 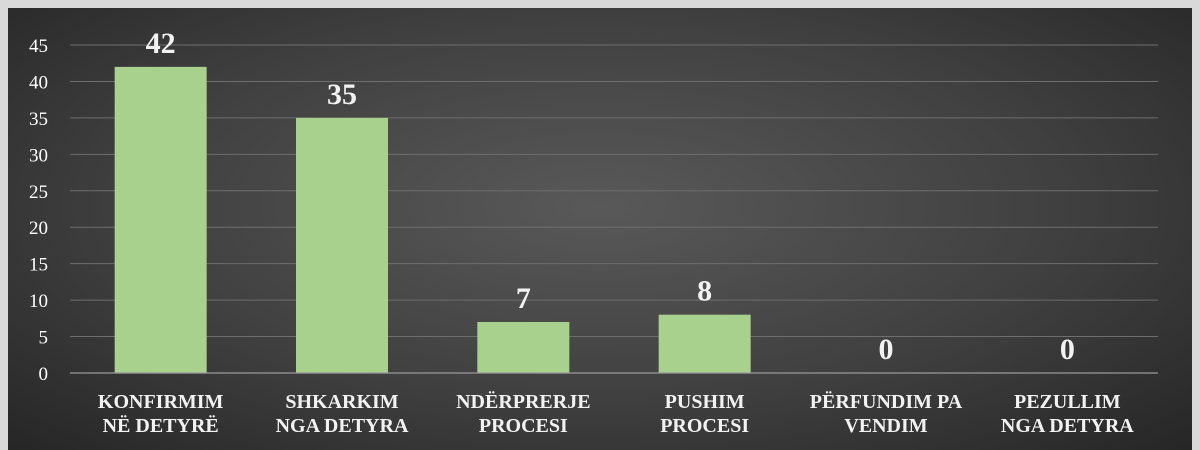 What do you see at coordinates (523, 298) in the screenshot?
I see `data-label: 7` at bounding box center [523, 298].